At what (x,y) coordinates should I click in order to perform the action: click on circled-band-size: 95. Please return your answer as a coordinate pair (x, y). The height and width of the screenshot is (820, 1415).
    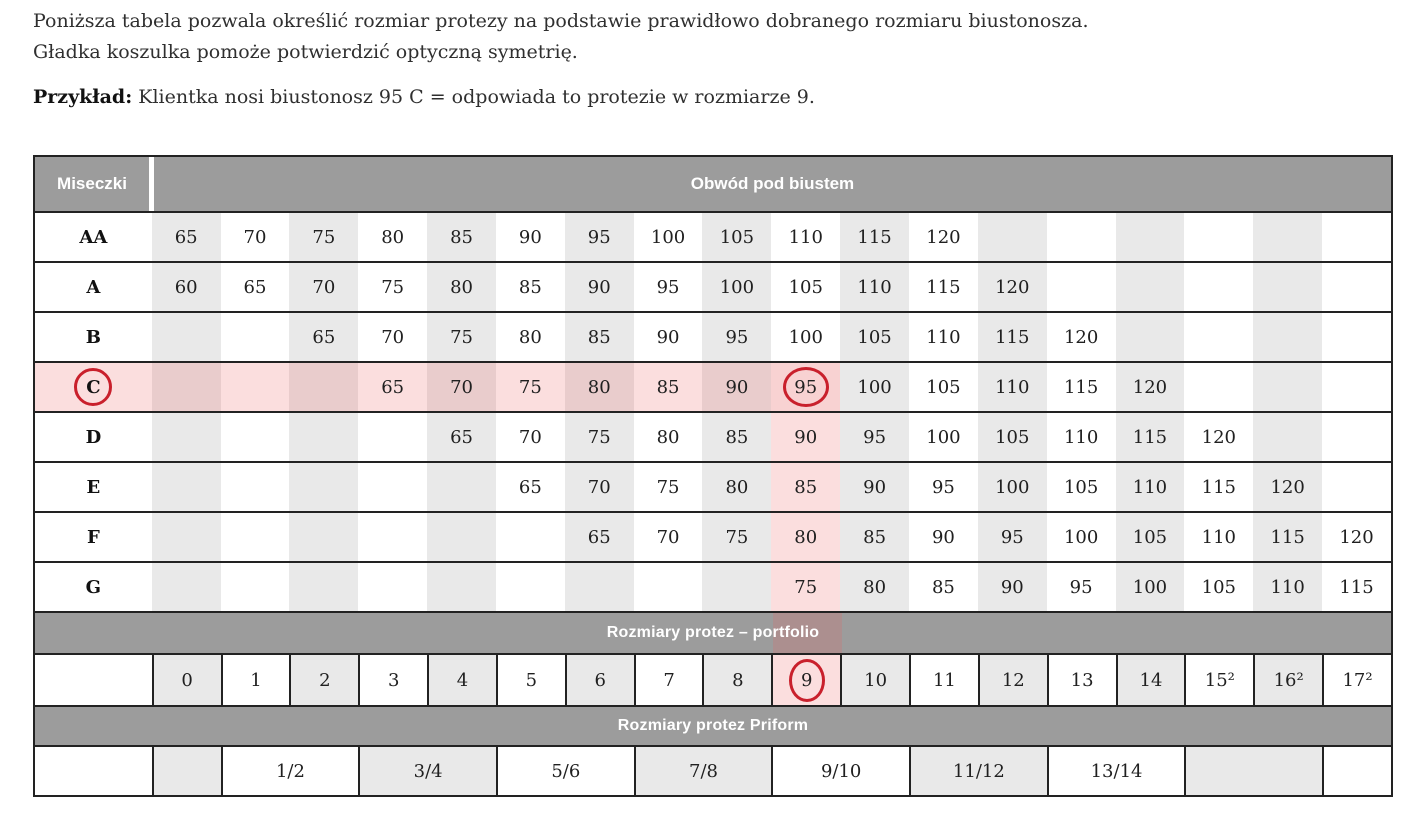
    Looking at the image, I should click on (805, 387).